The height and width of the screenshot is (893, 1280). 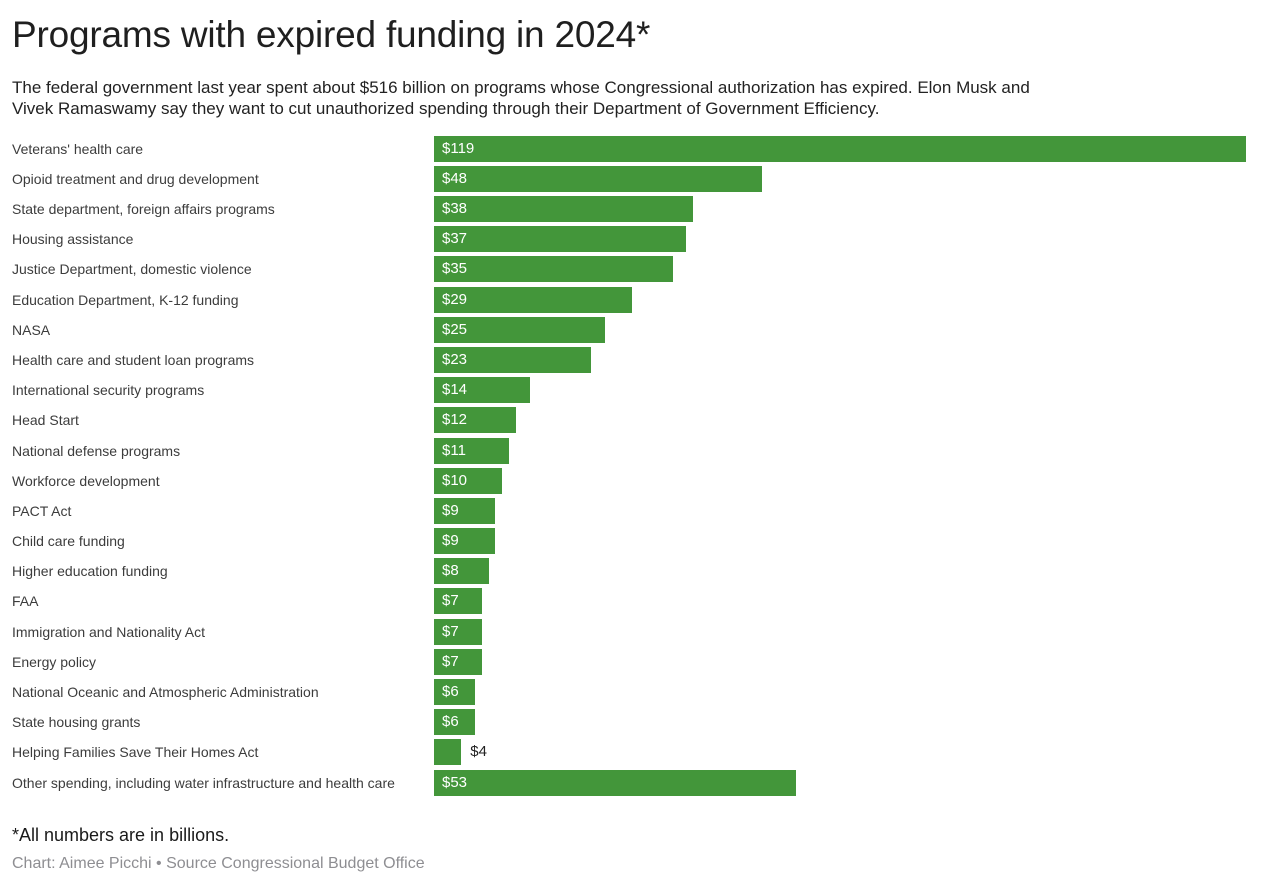 What do you see at coordinates (482, 390) in the screenshot?
I see `bar: $14` at bounding box center [482, 390].